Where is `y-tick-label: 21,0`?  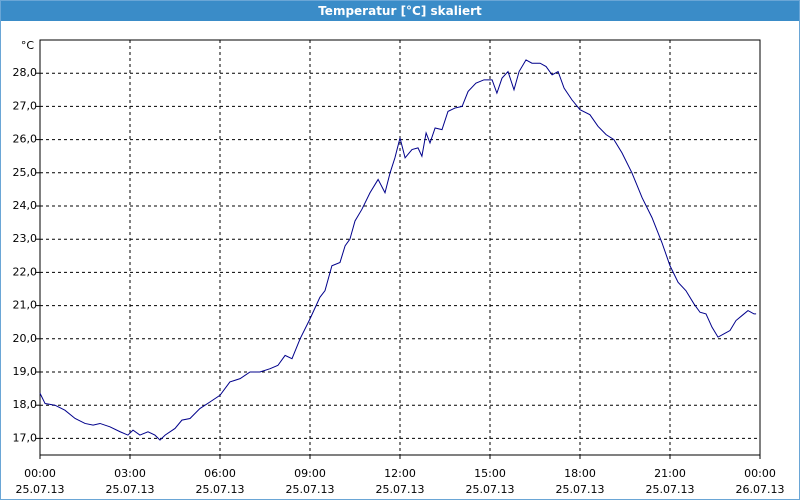 y-tick-label: 21,0 is located at coordinates (25, 305).